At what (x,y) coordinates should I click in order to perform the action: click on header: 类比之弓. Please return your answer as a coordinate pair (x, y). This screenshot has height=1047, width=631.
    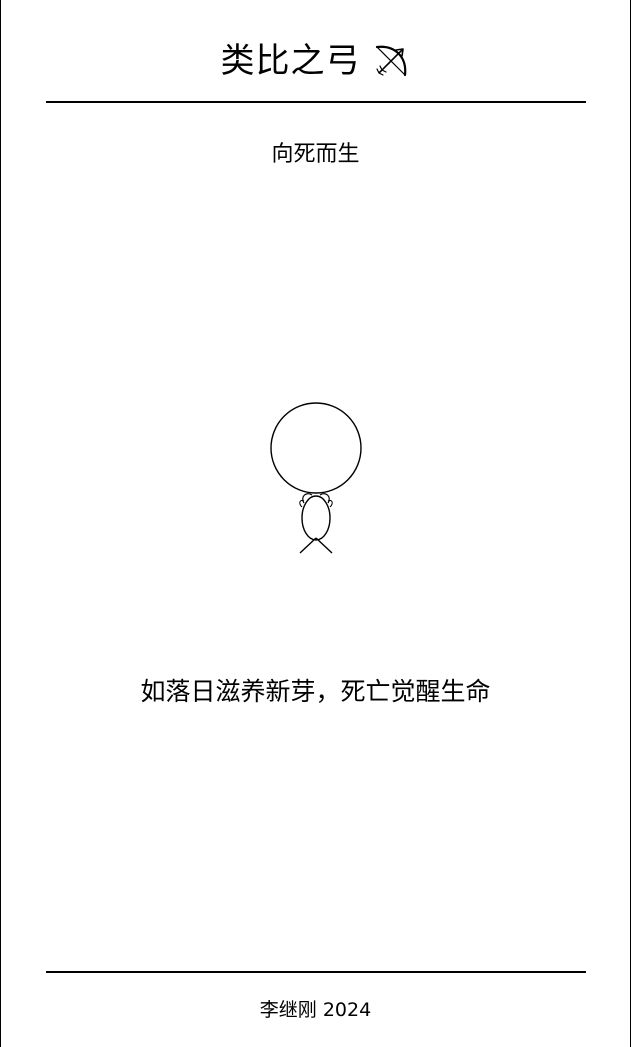
    Looking at the image, I should click on (315, 52).